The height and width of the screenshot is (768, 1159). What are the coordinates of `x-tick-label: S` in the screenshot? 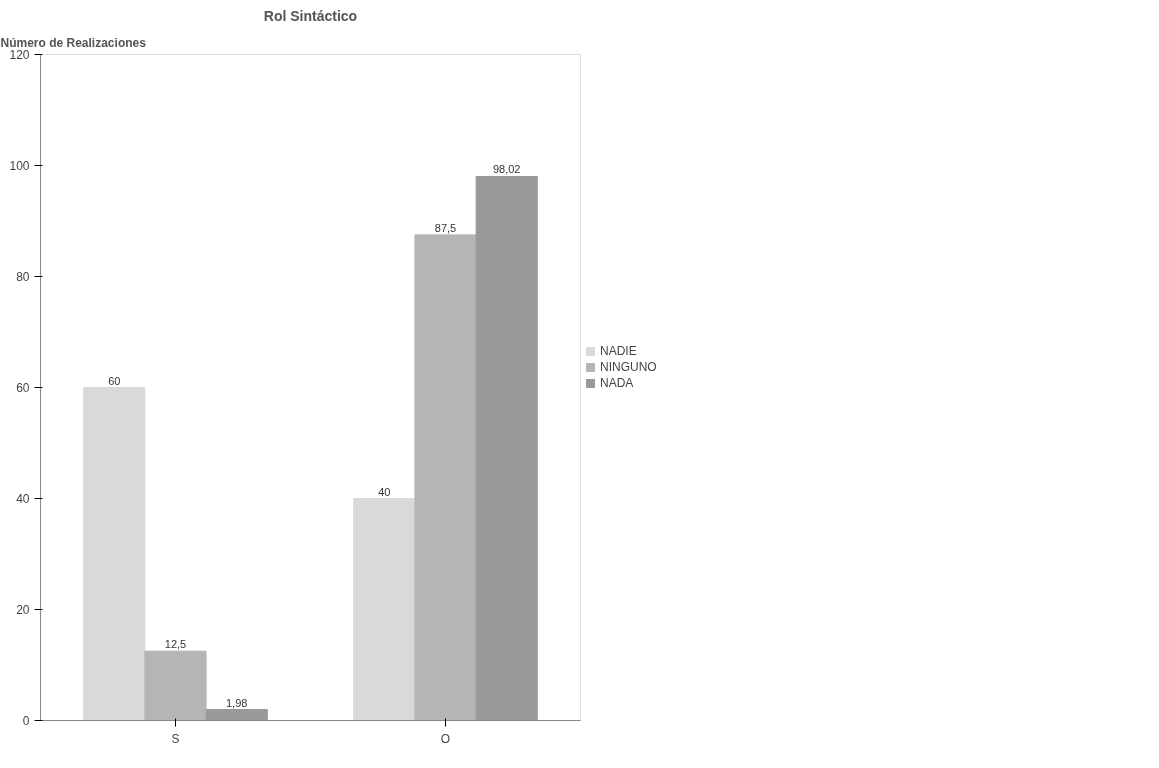 It's located at (175, 738).